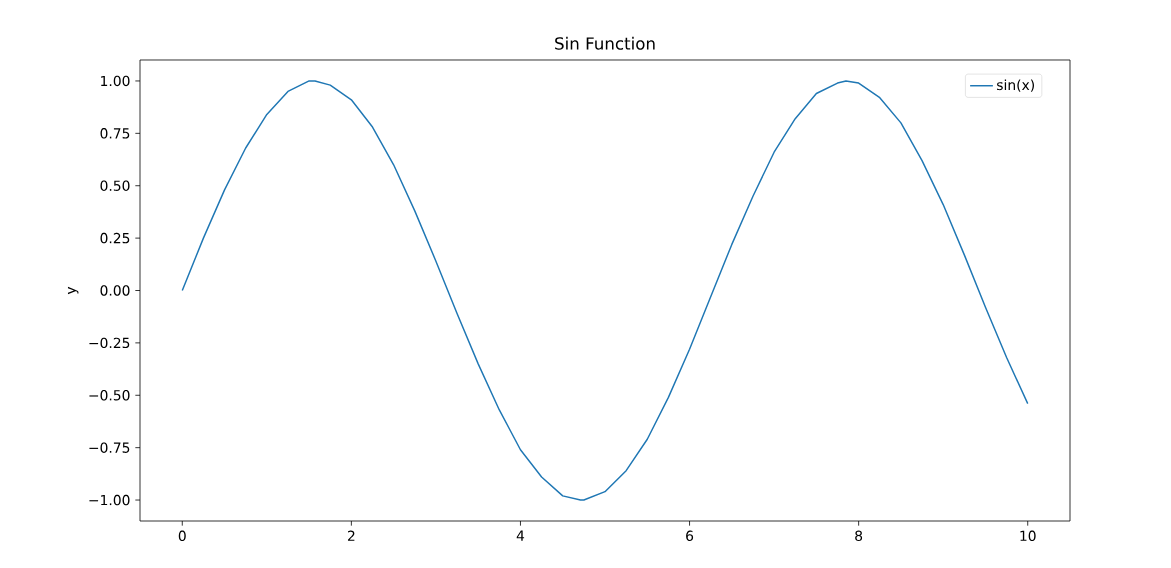  I want to click on y-tick-label: 1.00, so click(115, 81).